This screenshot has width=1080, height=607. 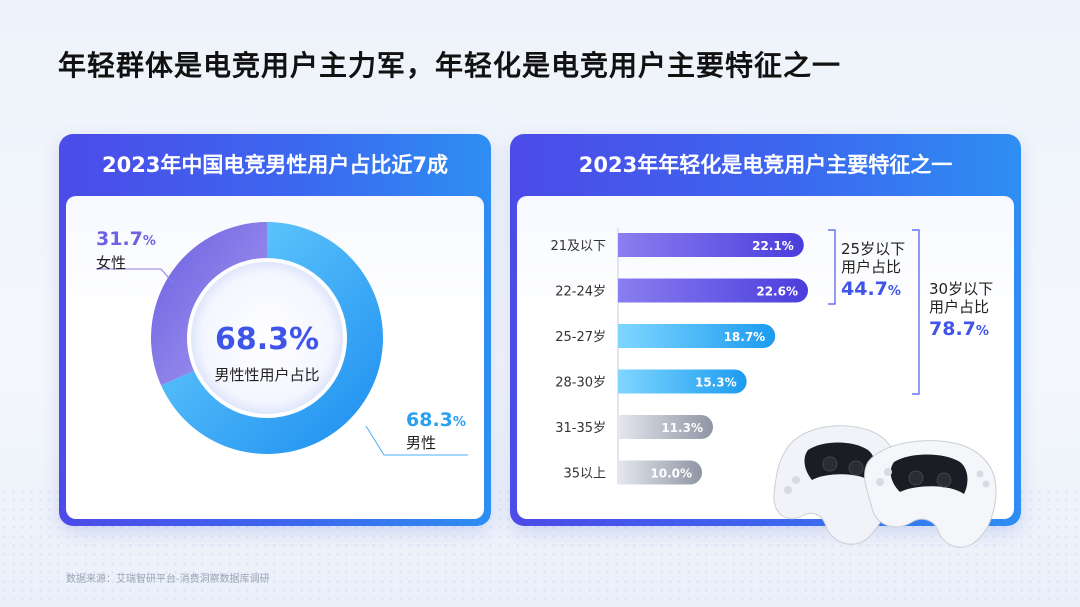 I want to click on bar-category-label: 25-27岁, so click(x=580, y=337).